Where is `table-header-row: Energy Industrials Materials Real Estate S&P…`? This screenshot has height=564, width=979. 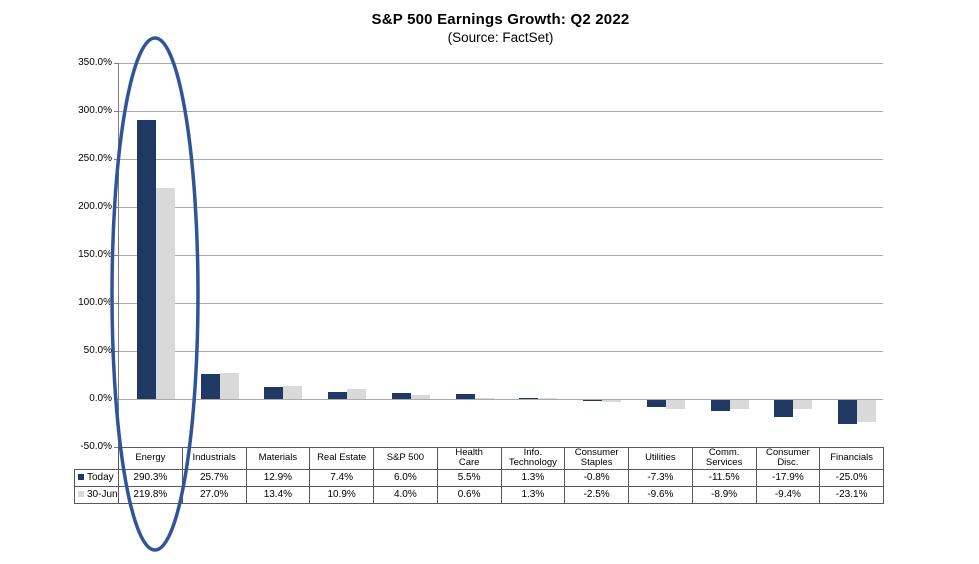
table-header-row: Energy Industrials Materials Real Estate S&P… is located at coordinates (479, 458).